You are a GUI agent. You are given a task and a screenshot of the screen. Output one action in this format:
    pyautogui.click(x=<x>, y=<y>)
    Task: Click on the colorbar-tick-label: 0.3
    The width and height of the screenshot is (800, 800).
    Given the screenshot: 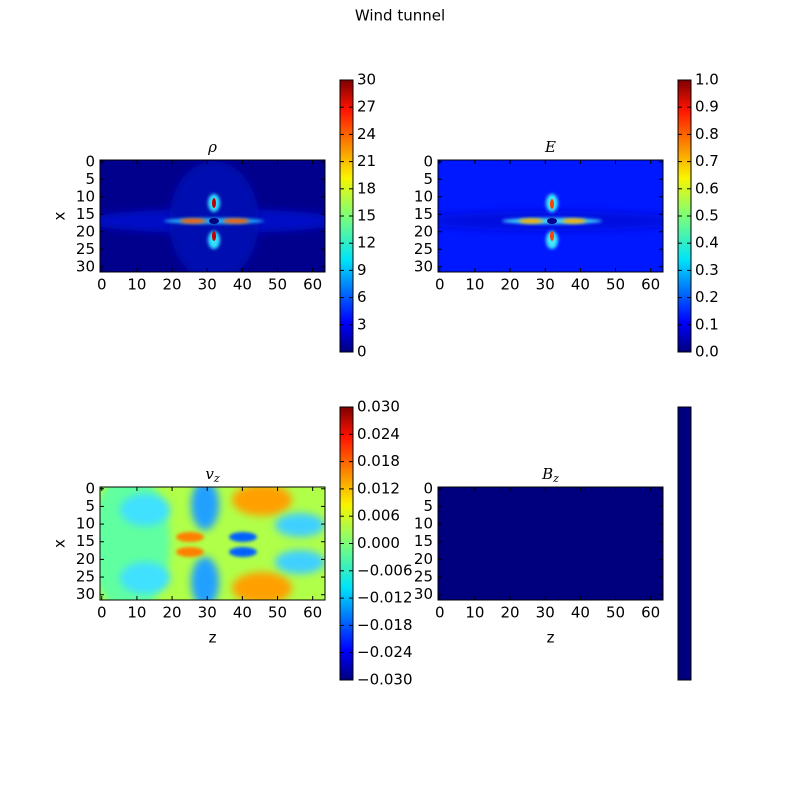 What is the action you would take?
    pyautogui.click(x=707, y=270)
    